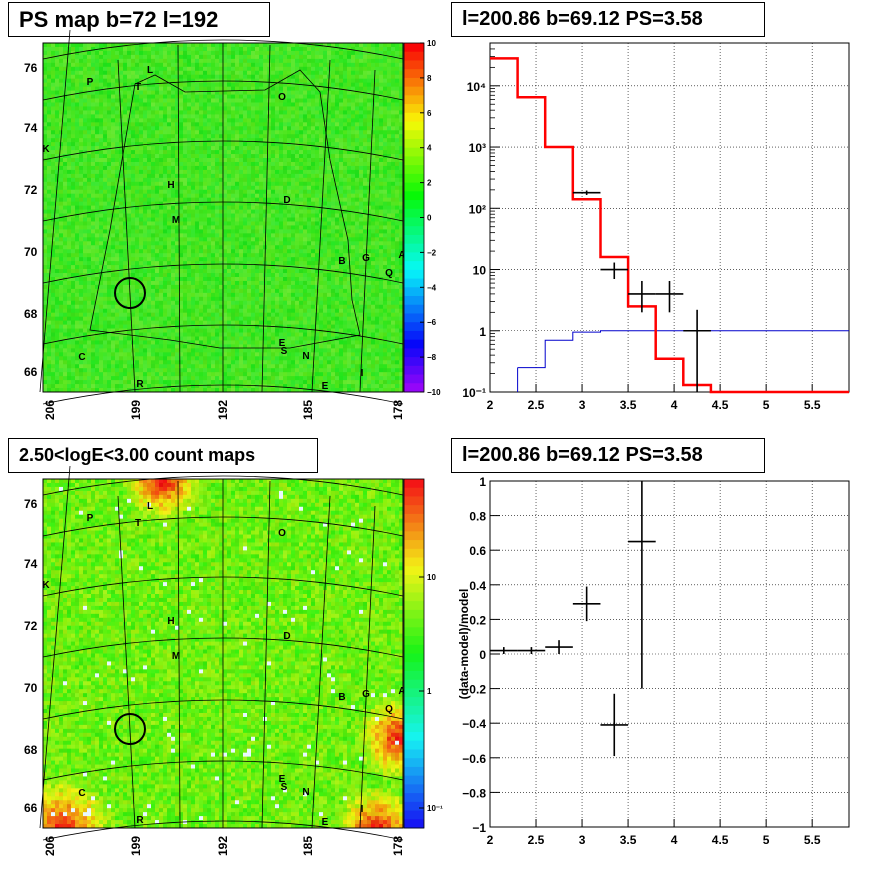  I want to click on colorbar-tick-label: 6, so click(429, 113).